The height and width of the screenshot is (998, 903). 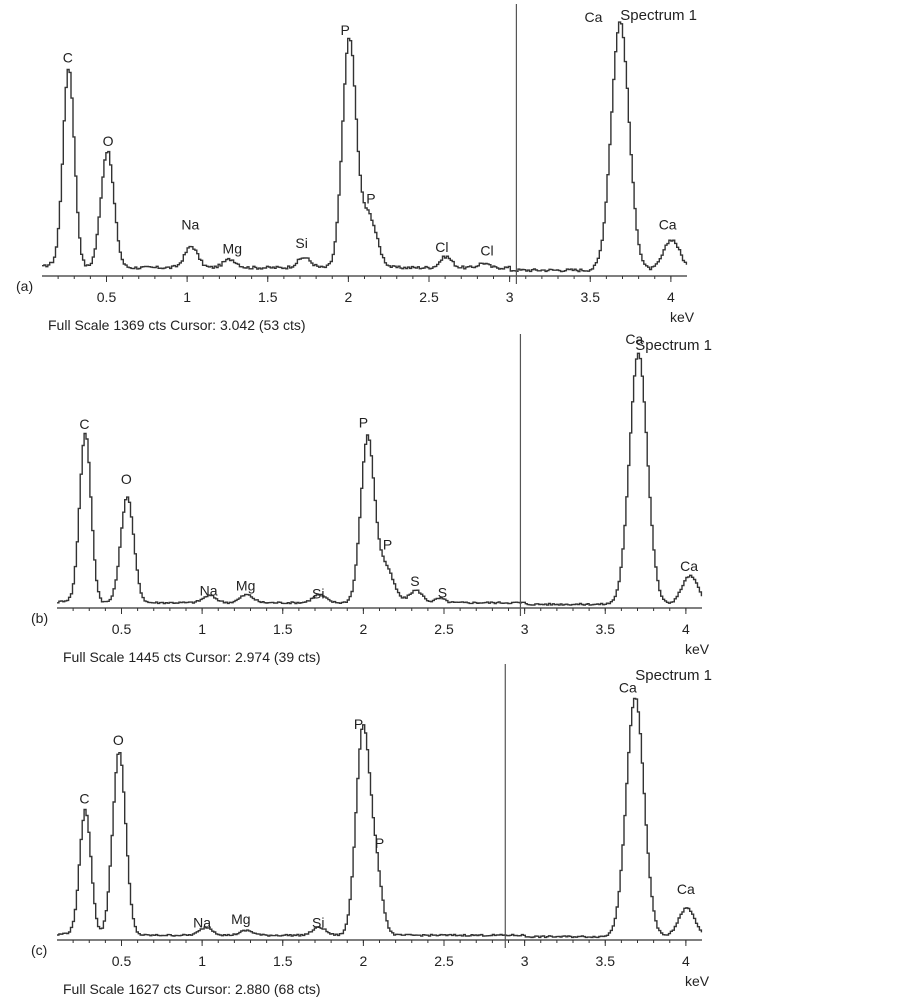 What do you see at coordinates (24, 286) in the screenshot?
I see `panel-label: (a)` at bounding box center [24, 286].